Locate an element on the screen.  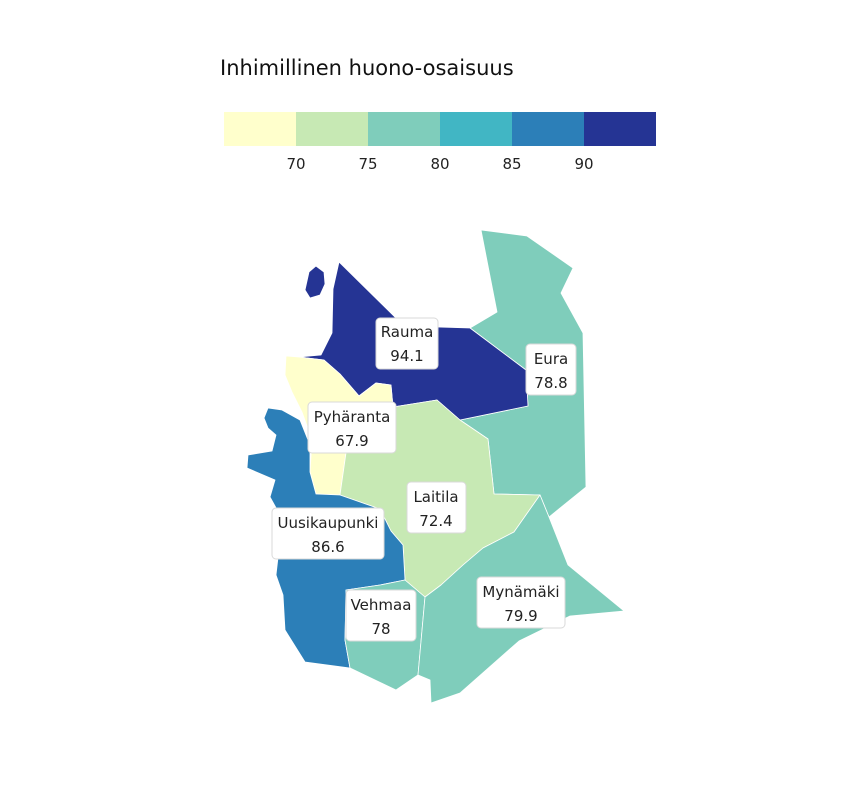
legend-tick-label: 90 is located at coordinates (583, 164).